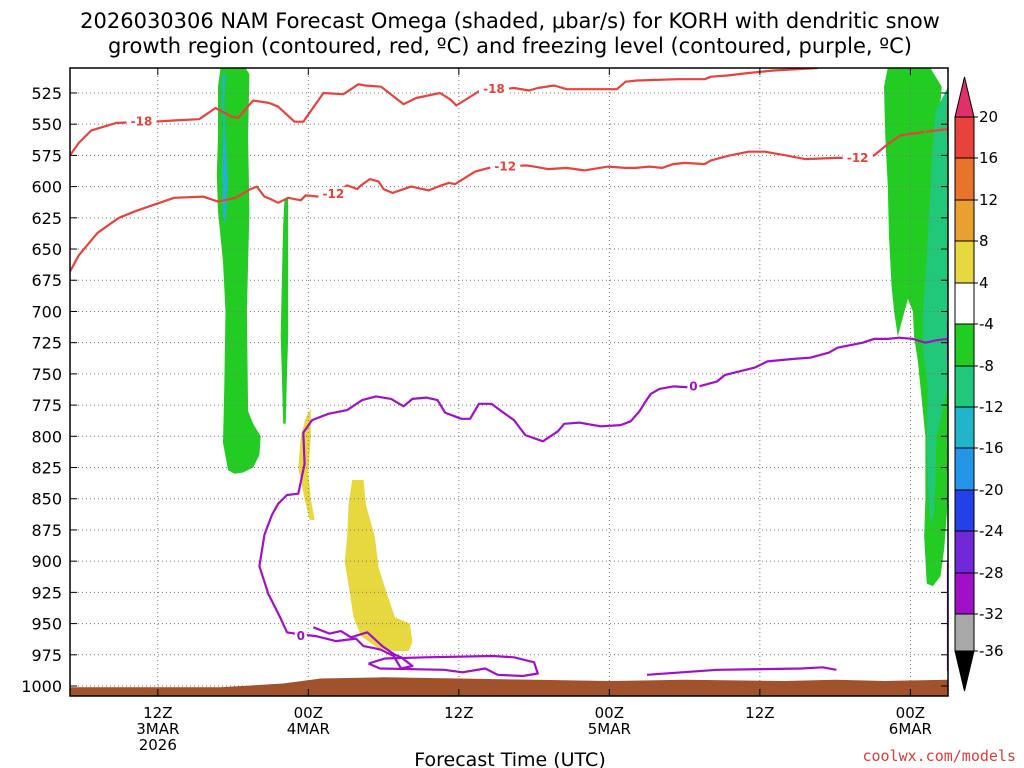 This screenshot has width=1024, height=768. I want to click on y-tick-label: 975, so click(46, 655).